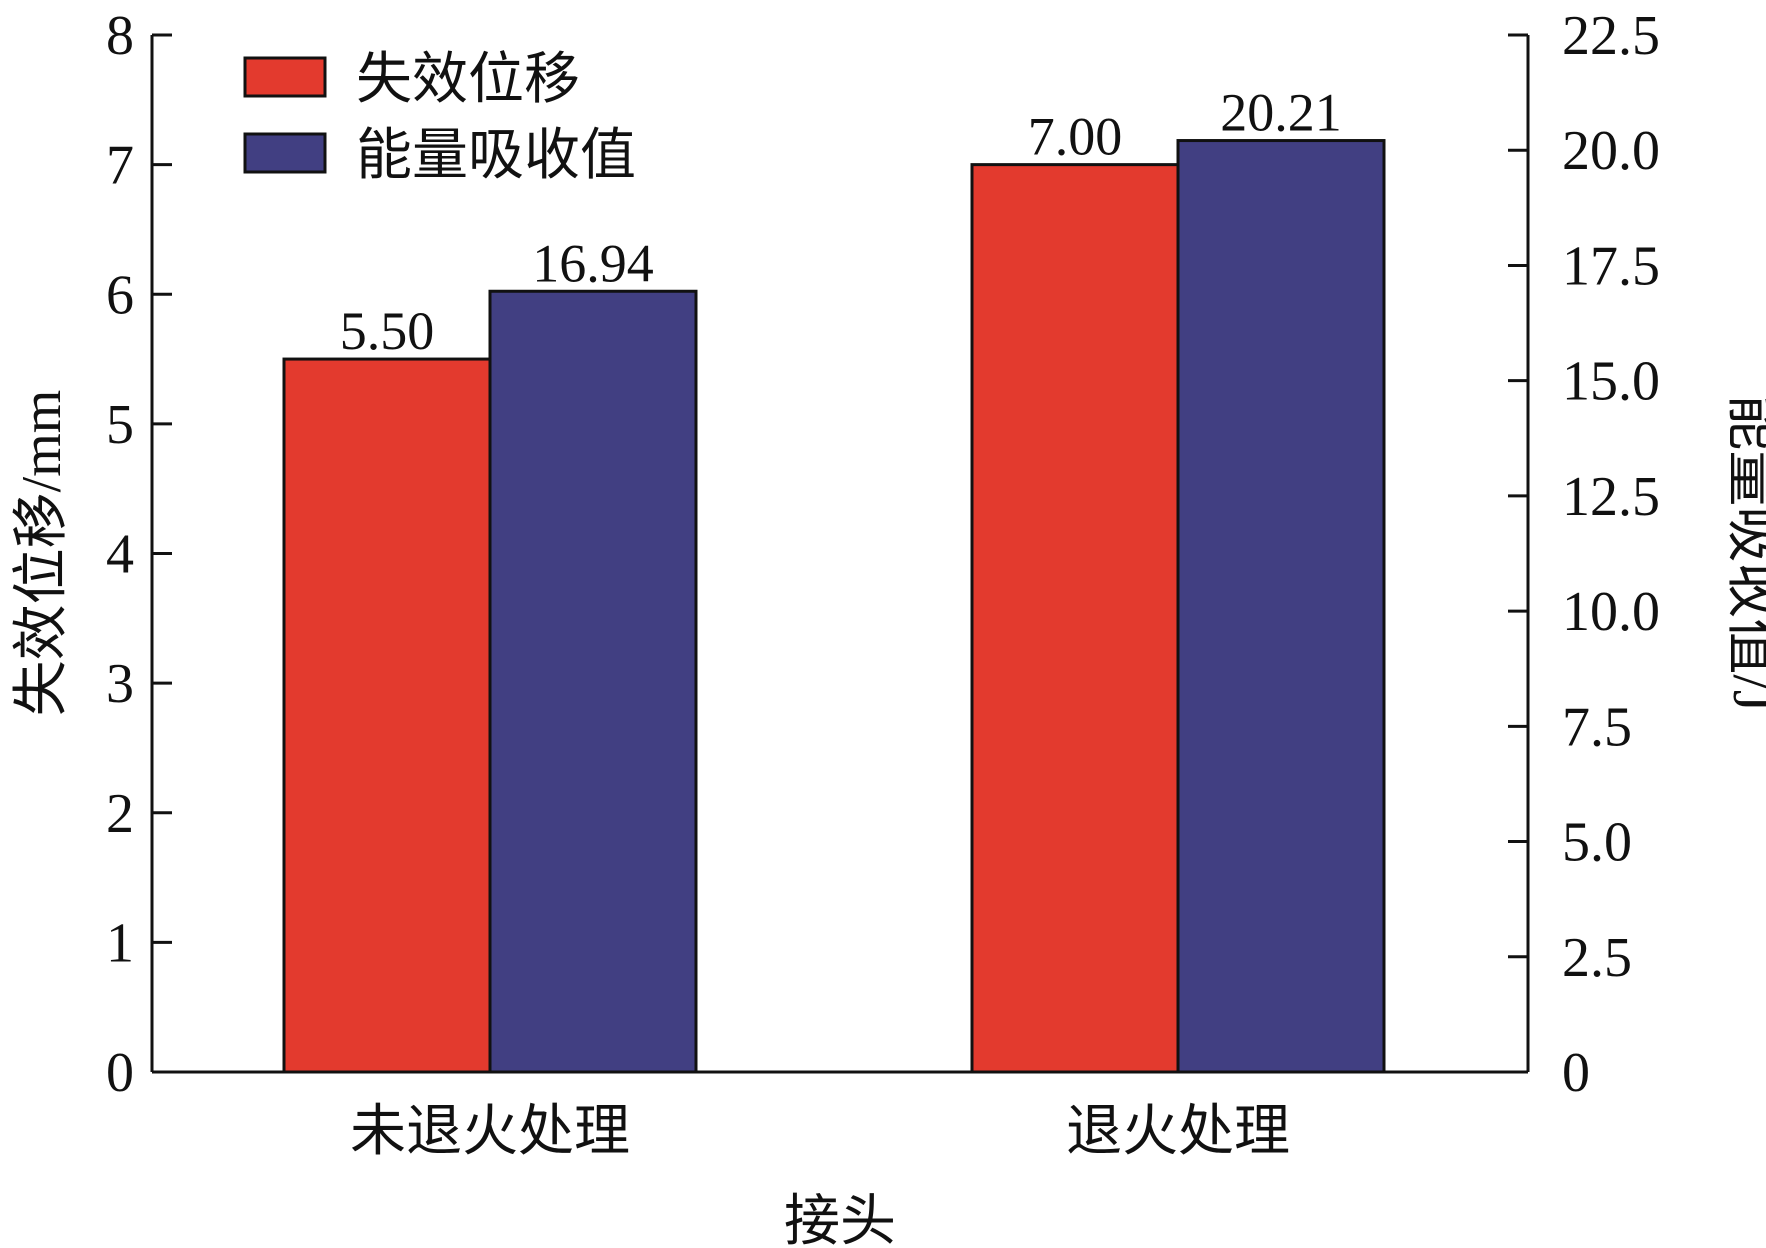 Image resolution: width=1766 pixels, height=1248 pixels. Describe the element at coordinates (1611, 266) in the screenshot. I see `right-y-tick-label: 17.5` at that location.